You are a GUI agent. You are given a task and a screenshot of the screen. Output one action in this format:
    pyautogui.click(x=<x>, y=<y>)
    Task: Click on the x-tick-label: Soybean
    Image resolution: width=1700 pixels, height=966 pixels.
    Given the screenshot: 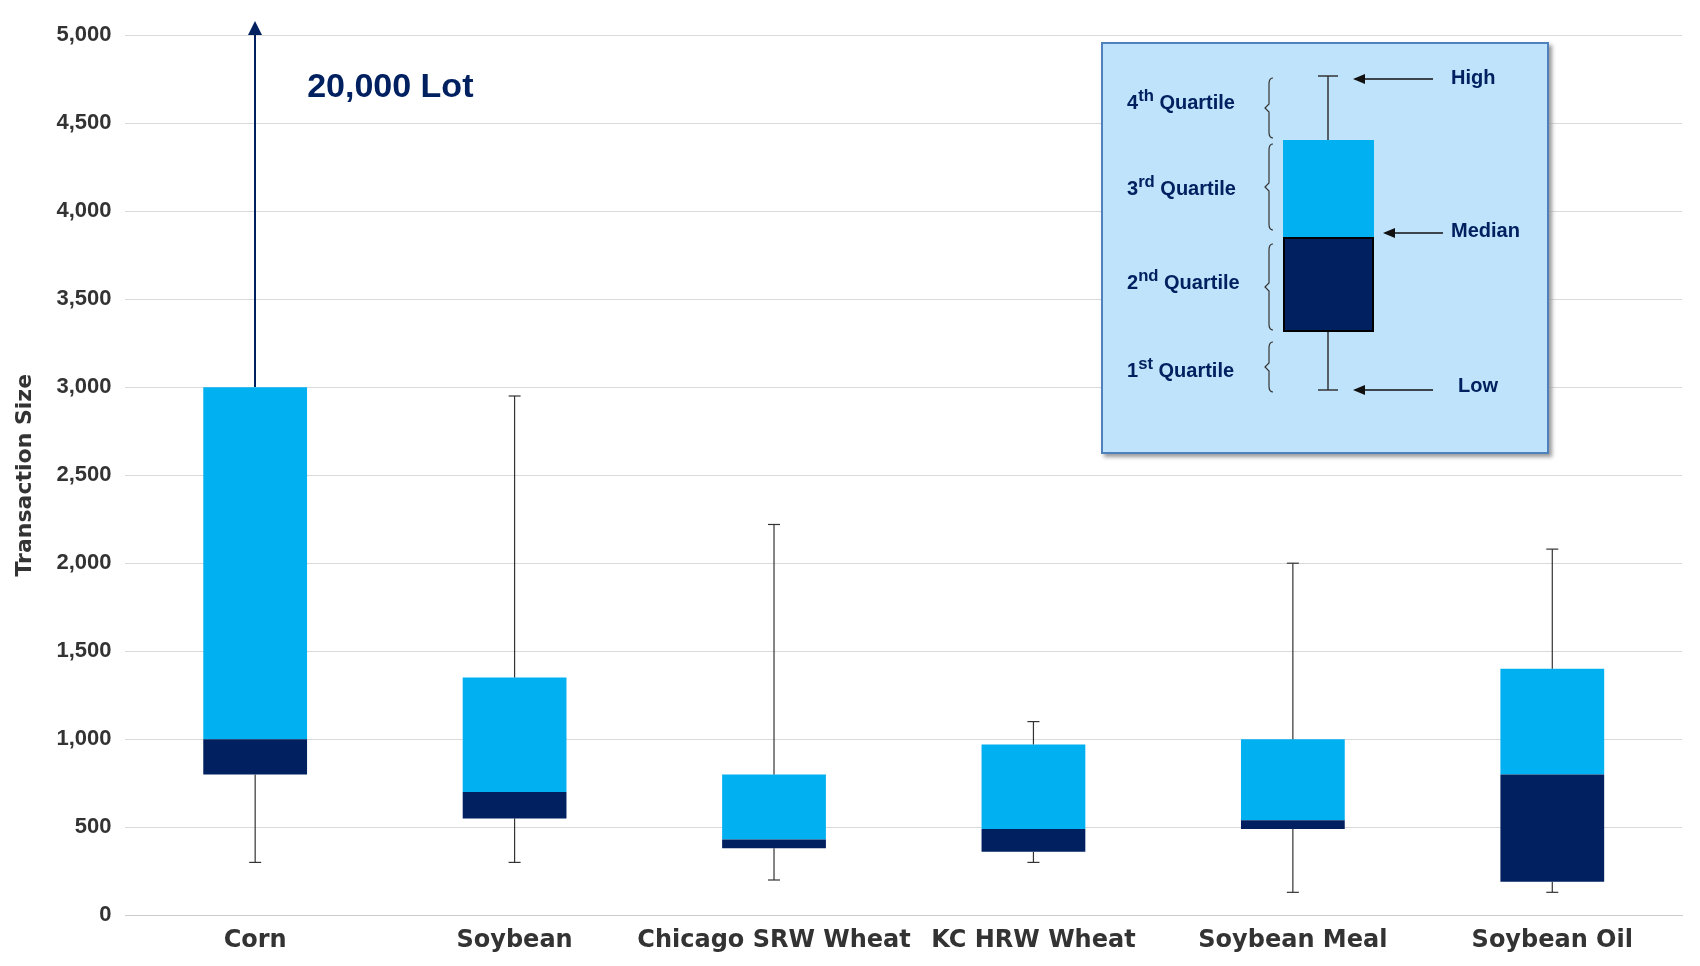 What is the action you would take?
    pyautogui.click(x=514, y=938)
    